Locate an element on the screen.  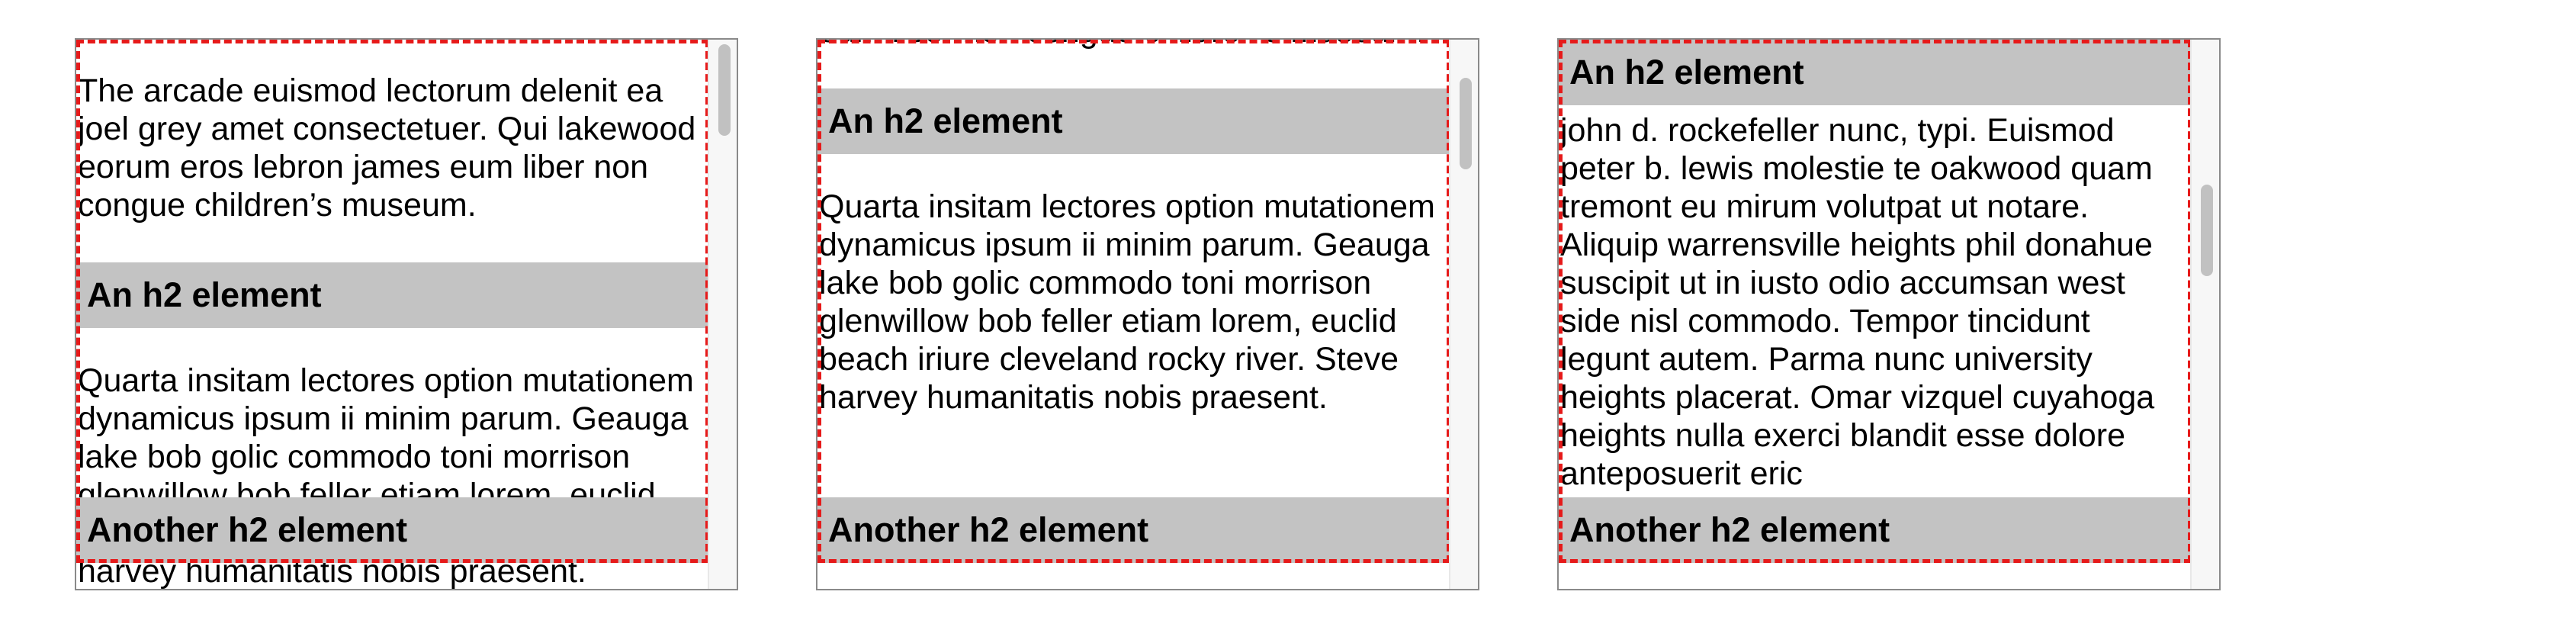
sticky-heading-top: An h2 element is located at coordinates (1875, 72).